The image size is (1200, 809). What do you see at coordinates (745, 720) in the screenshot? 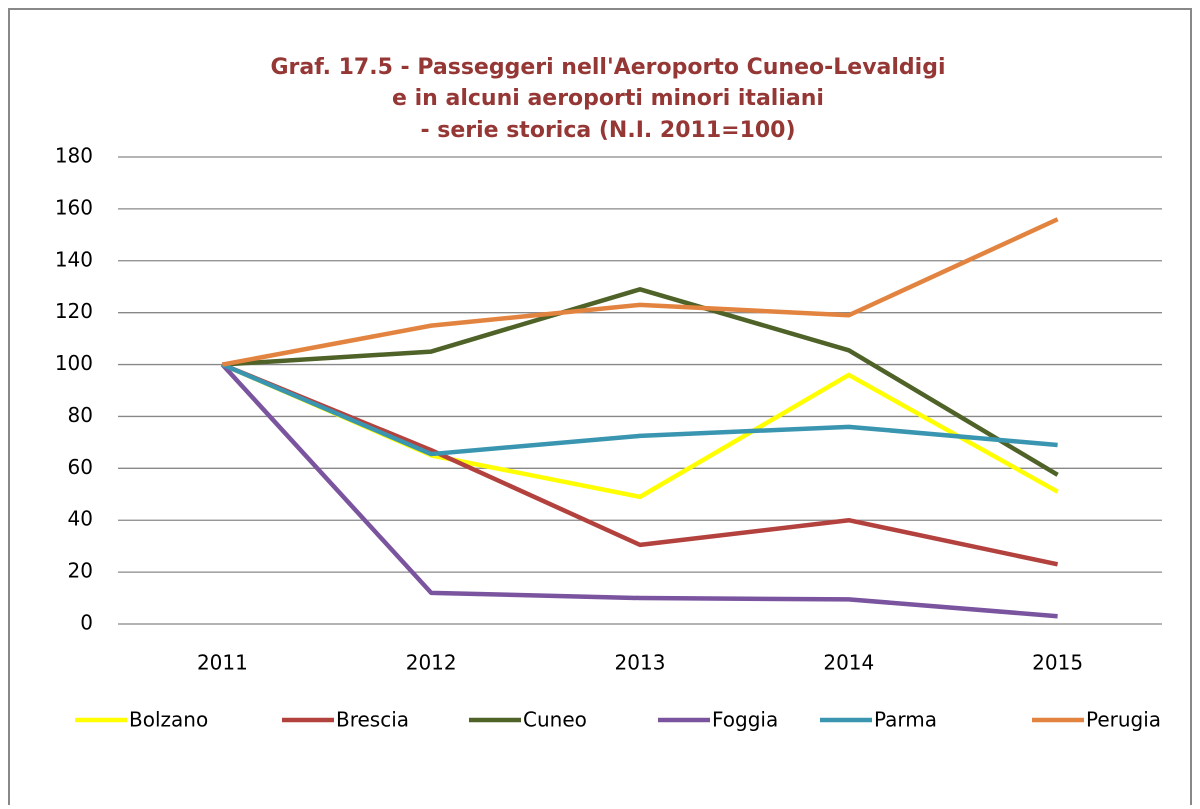
I see `legend-label: Foggia` at bounding box center [745, 720].